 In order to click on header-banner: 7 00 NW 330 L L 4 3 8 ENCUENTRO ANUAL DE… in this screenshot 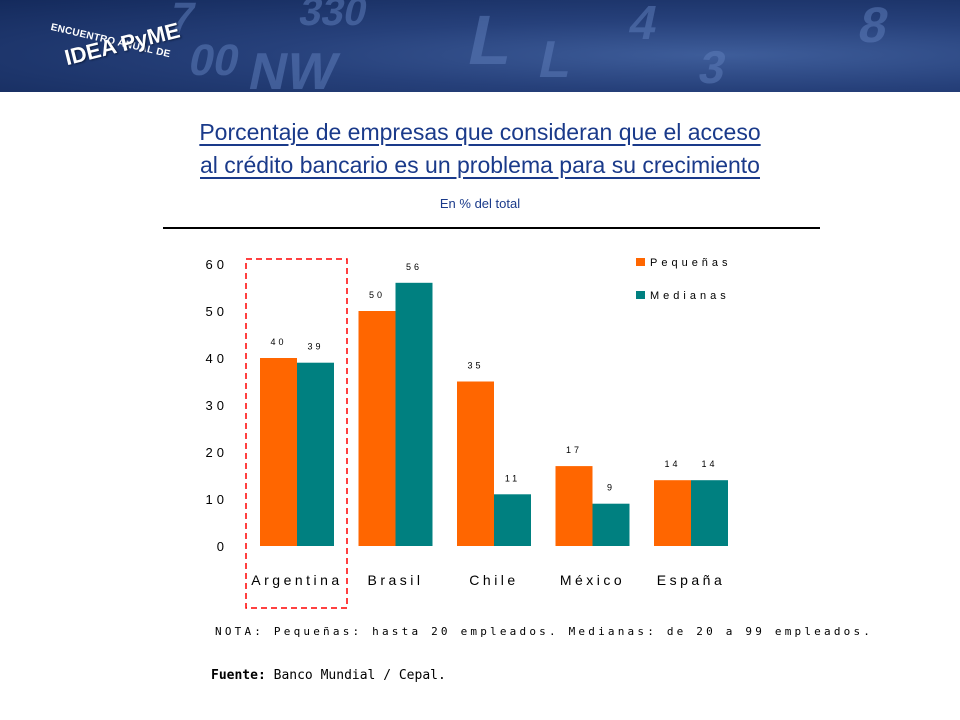, I will do `click(480, 46)`.